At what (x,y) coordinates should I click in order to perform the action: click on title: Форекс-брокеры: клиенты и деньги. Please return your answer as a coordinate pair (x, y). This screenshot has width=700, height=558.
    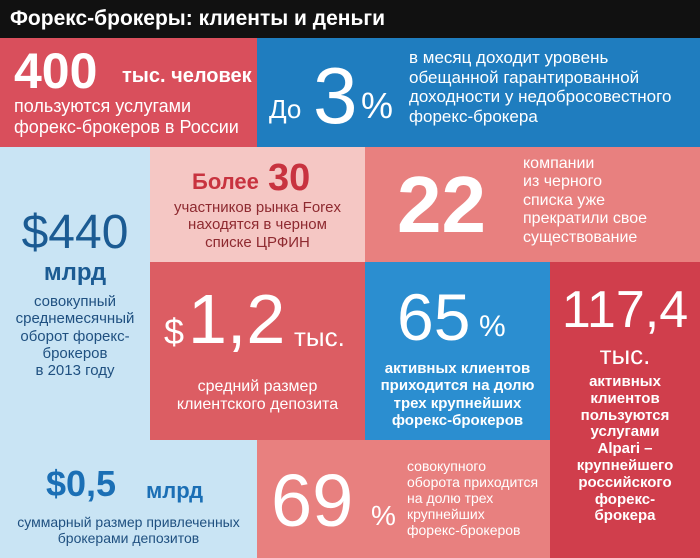
    Looking at the image, I should click on (198, 18).